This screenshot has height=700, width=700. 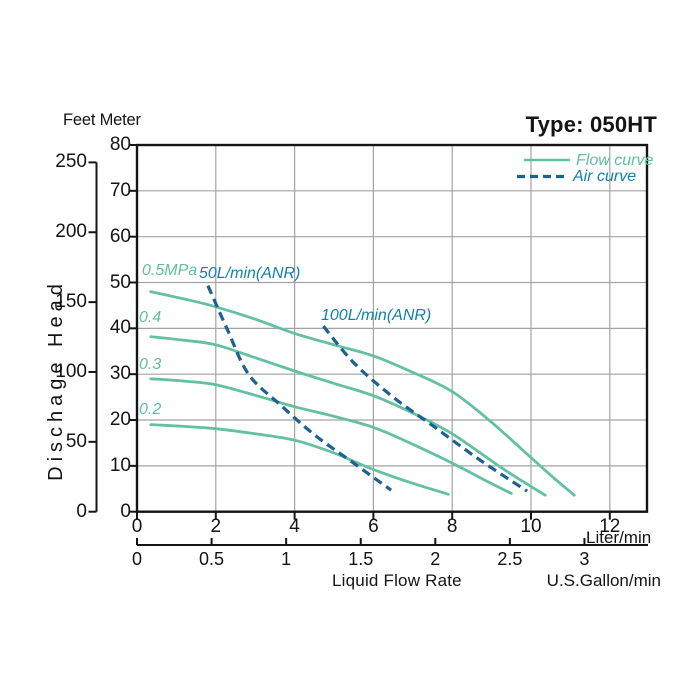 I want to click on meter-tick-label: 0, so click(x=125, y=511).